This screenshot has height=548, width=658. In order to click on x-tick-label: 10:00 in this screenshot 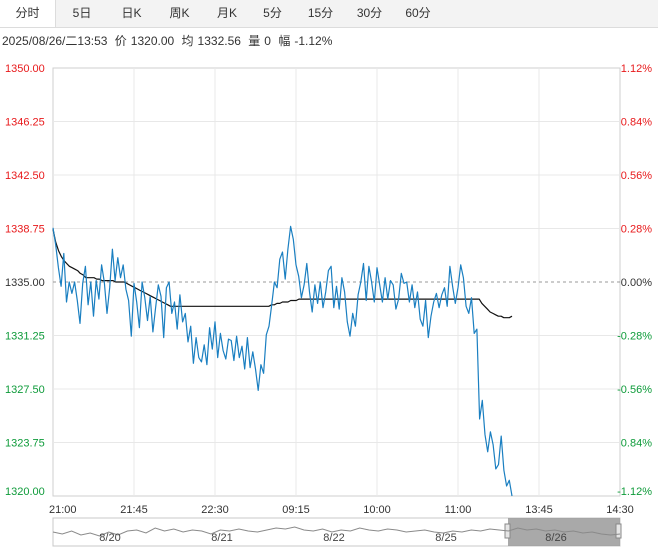, I will do `click(377, 510)`.